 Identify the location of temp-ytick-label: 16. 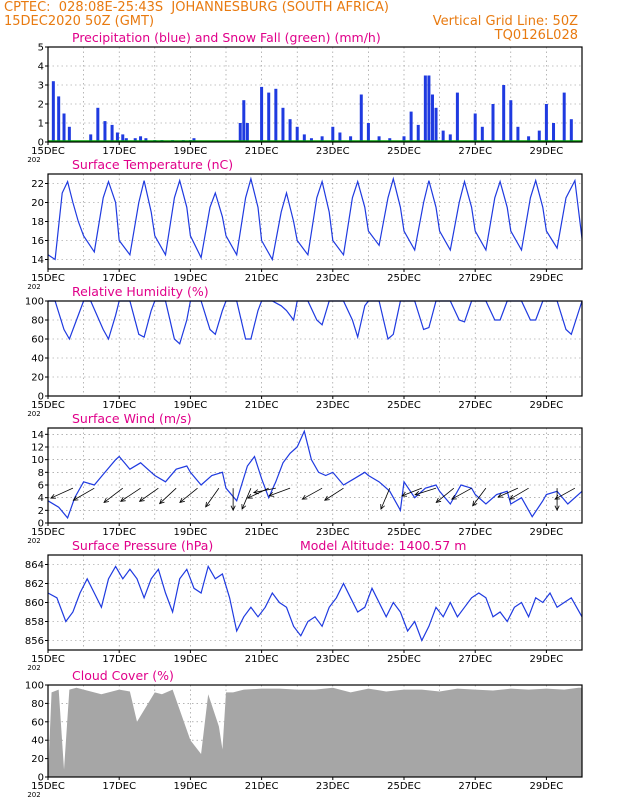
(37, 241).